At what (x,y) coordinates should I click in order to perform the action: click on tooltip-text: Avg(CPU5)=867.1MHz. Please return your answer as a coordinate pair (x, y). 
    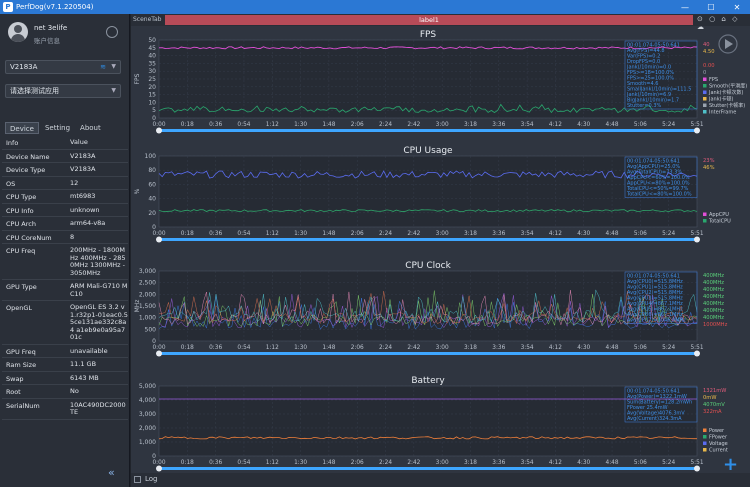
    Looking at the image, I should click on (655, 310).